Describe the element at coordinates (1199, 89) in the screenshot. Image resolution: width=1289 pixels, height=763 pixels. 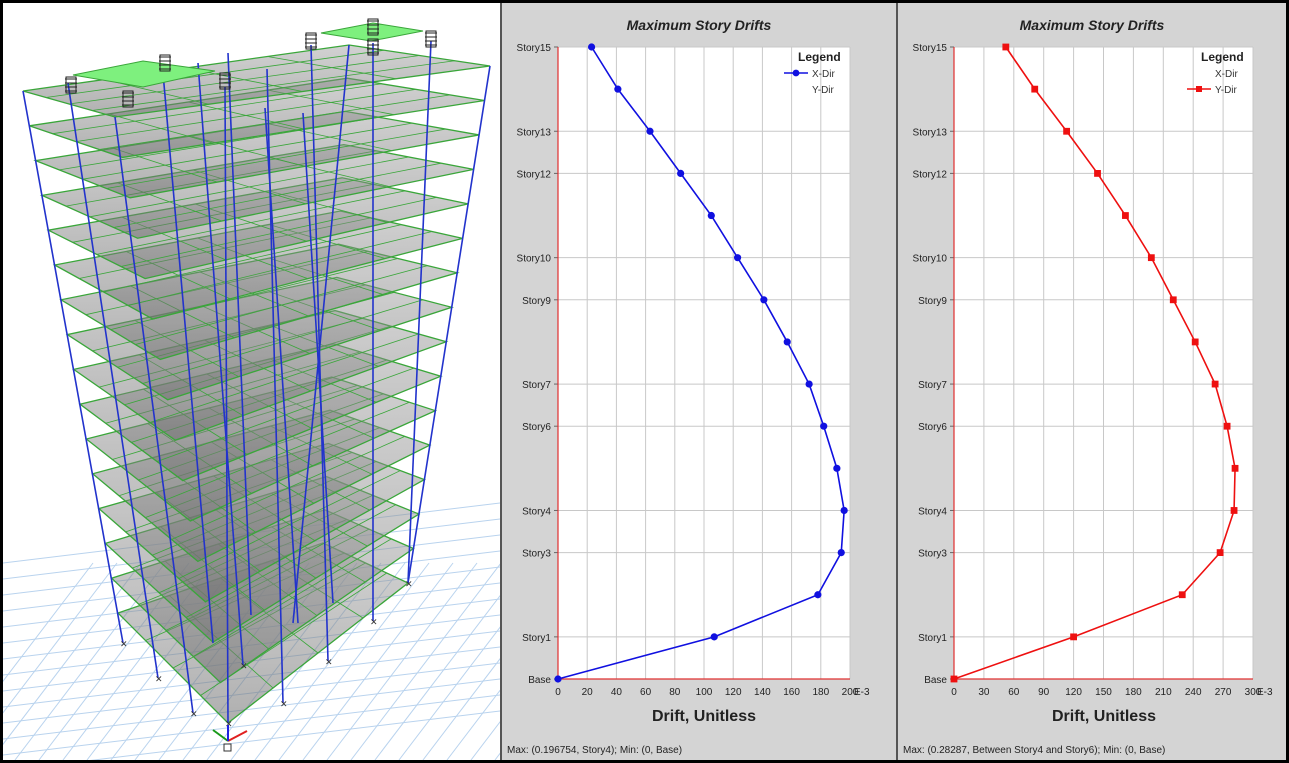
I see `legend-swatch-marker` at that location.